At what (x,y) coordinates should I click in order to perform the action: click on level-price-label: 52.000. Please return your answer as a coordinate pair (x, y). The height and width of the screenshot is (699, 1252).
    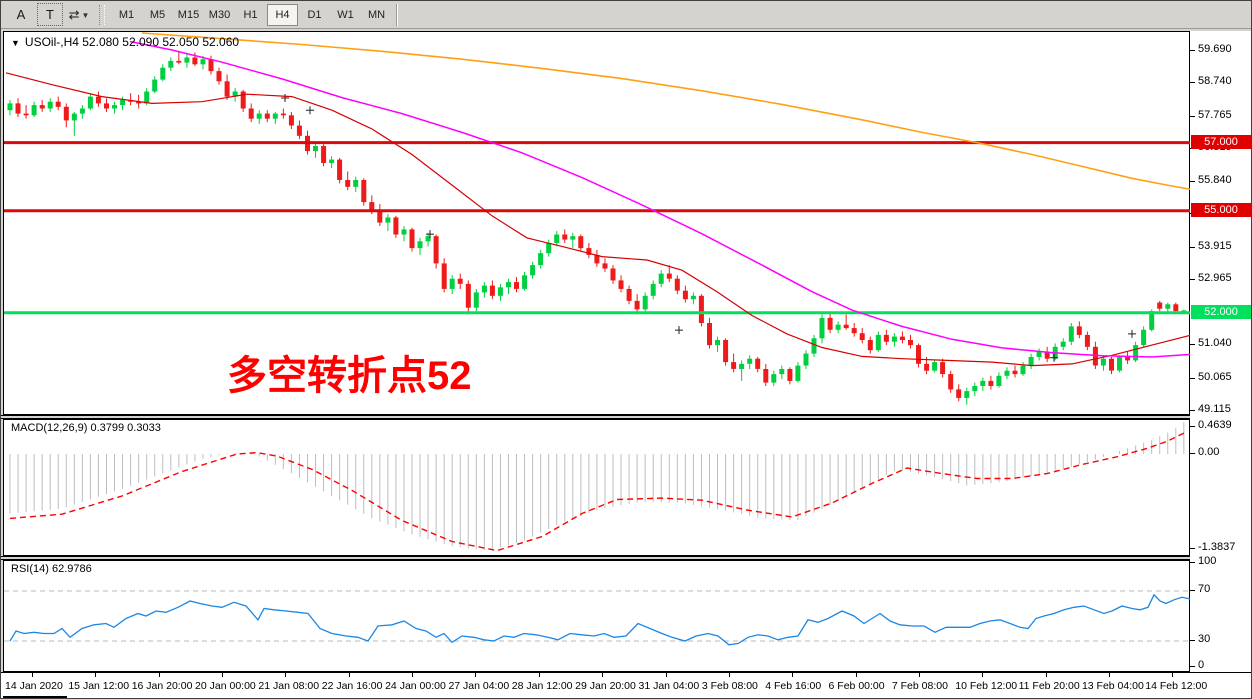
    Looking at the image, I should click on (1221, 311).